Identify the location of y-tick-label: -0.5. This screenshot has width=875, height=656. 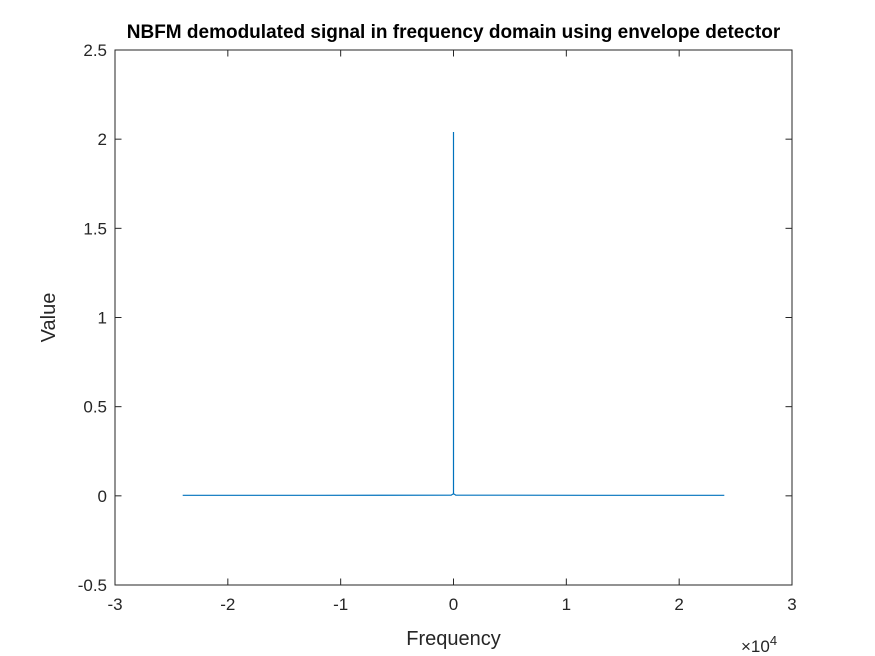
(92, 585).